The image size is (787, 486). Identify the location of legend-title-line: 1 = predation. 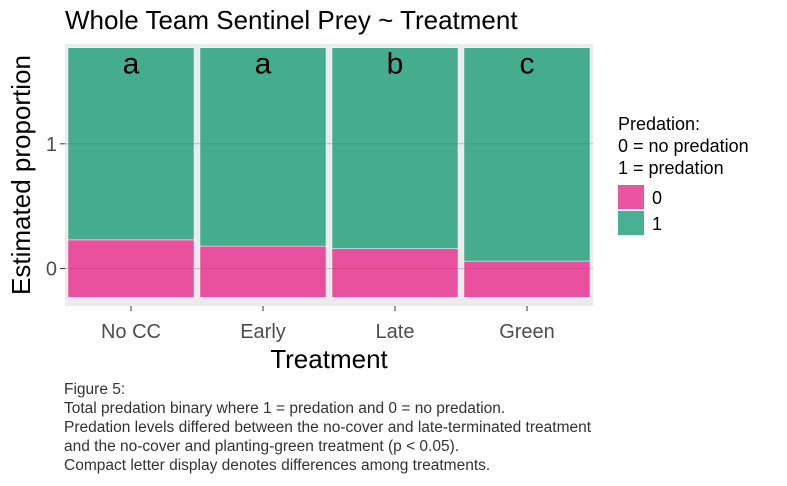
(671, 168).